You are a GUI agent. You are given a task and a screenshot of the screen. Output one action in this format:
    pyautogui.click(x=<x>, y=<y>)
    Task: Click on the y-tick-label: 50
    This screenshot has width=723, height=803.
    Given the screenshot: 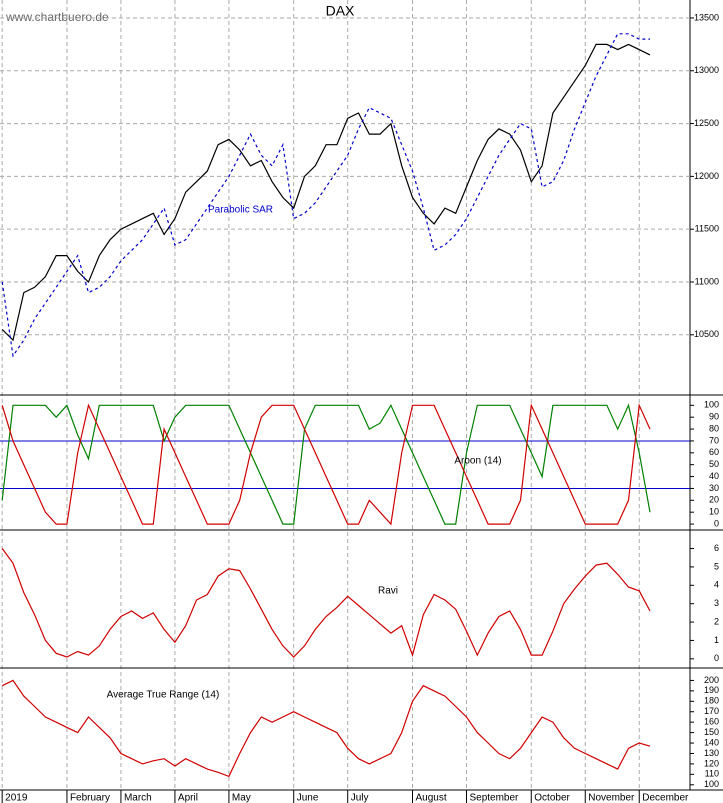 What is the action you would take?
    pyautogui.click(x=714, y=464)
    